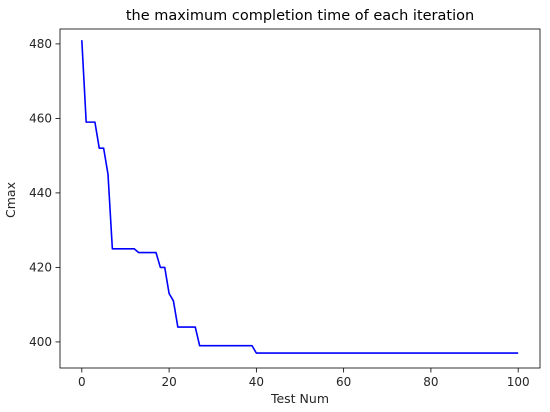  I want to click on y-tick-label: 460, so click(40, 119).